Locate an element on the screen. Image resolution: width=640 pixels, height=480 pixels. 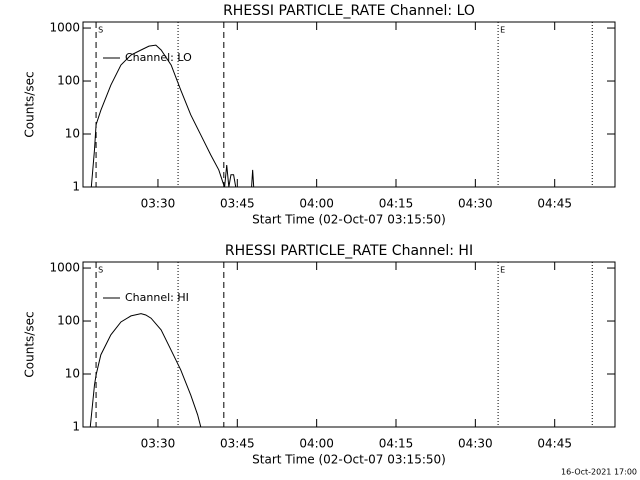
legend-label: Channel: HI is located at coordinates (157, 297).